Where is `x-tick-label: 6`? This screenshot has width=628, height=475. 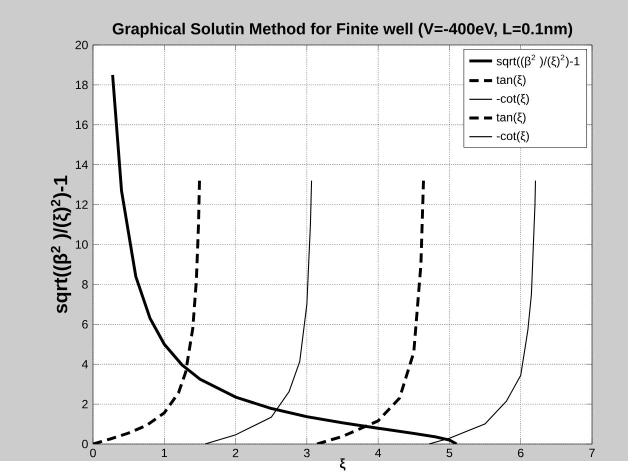
x-tick-label: 6 is located at coordinates (521, 453).